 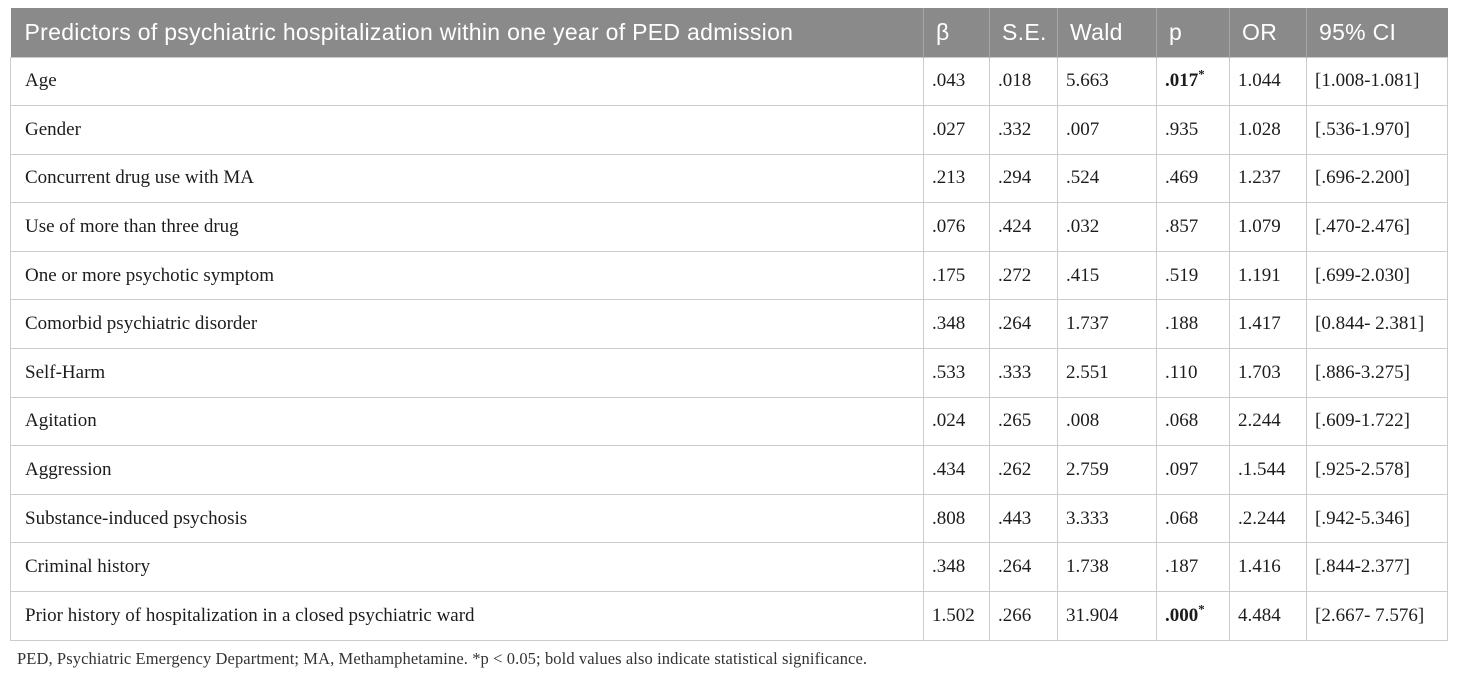 I want to click on p-value: .469, so click(x=1193, y=178).